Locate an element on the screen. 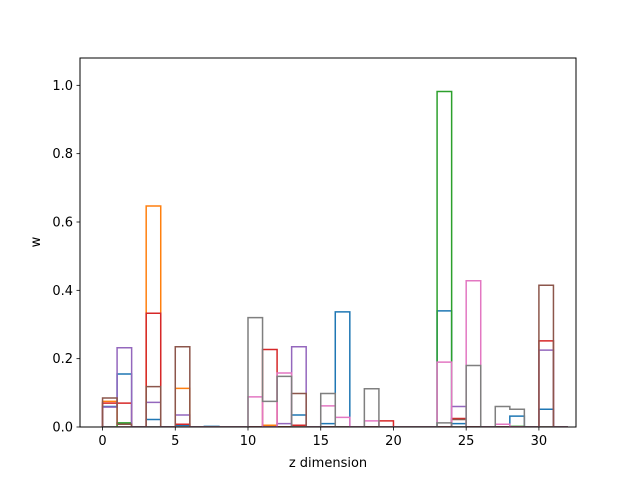 This screenshot has width=640, height=480. y-tick-label: 0.8 is located at coordinates (62, 154).